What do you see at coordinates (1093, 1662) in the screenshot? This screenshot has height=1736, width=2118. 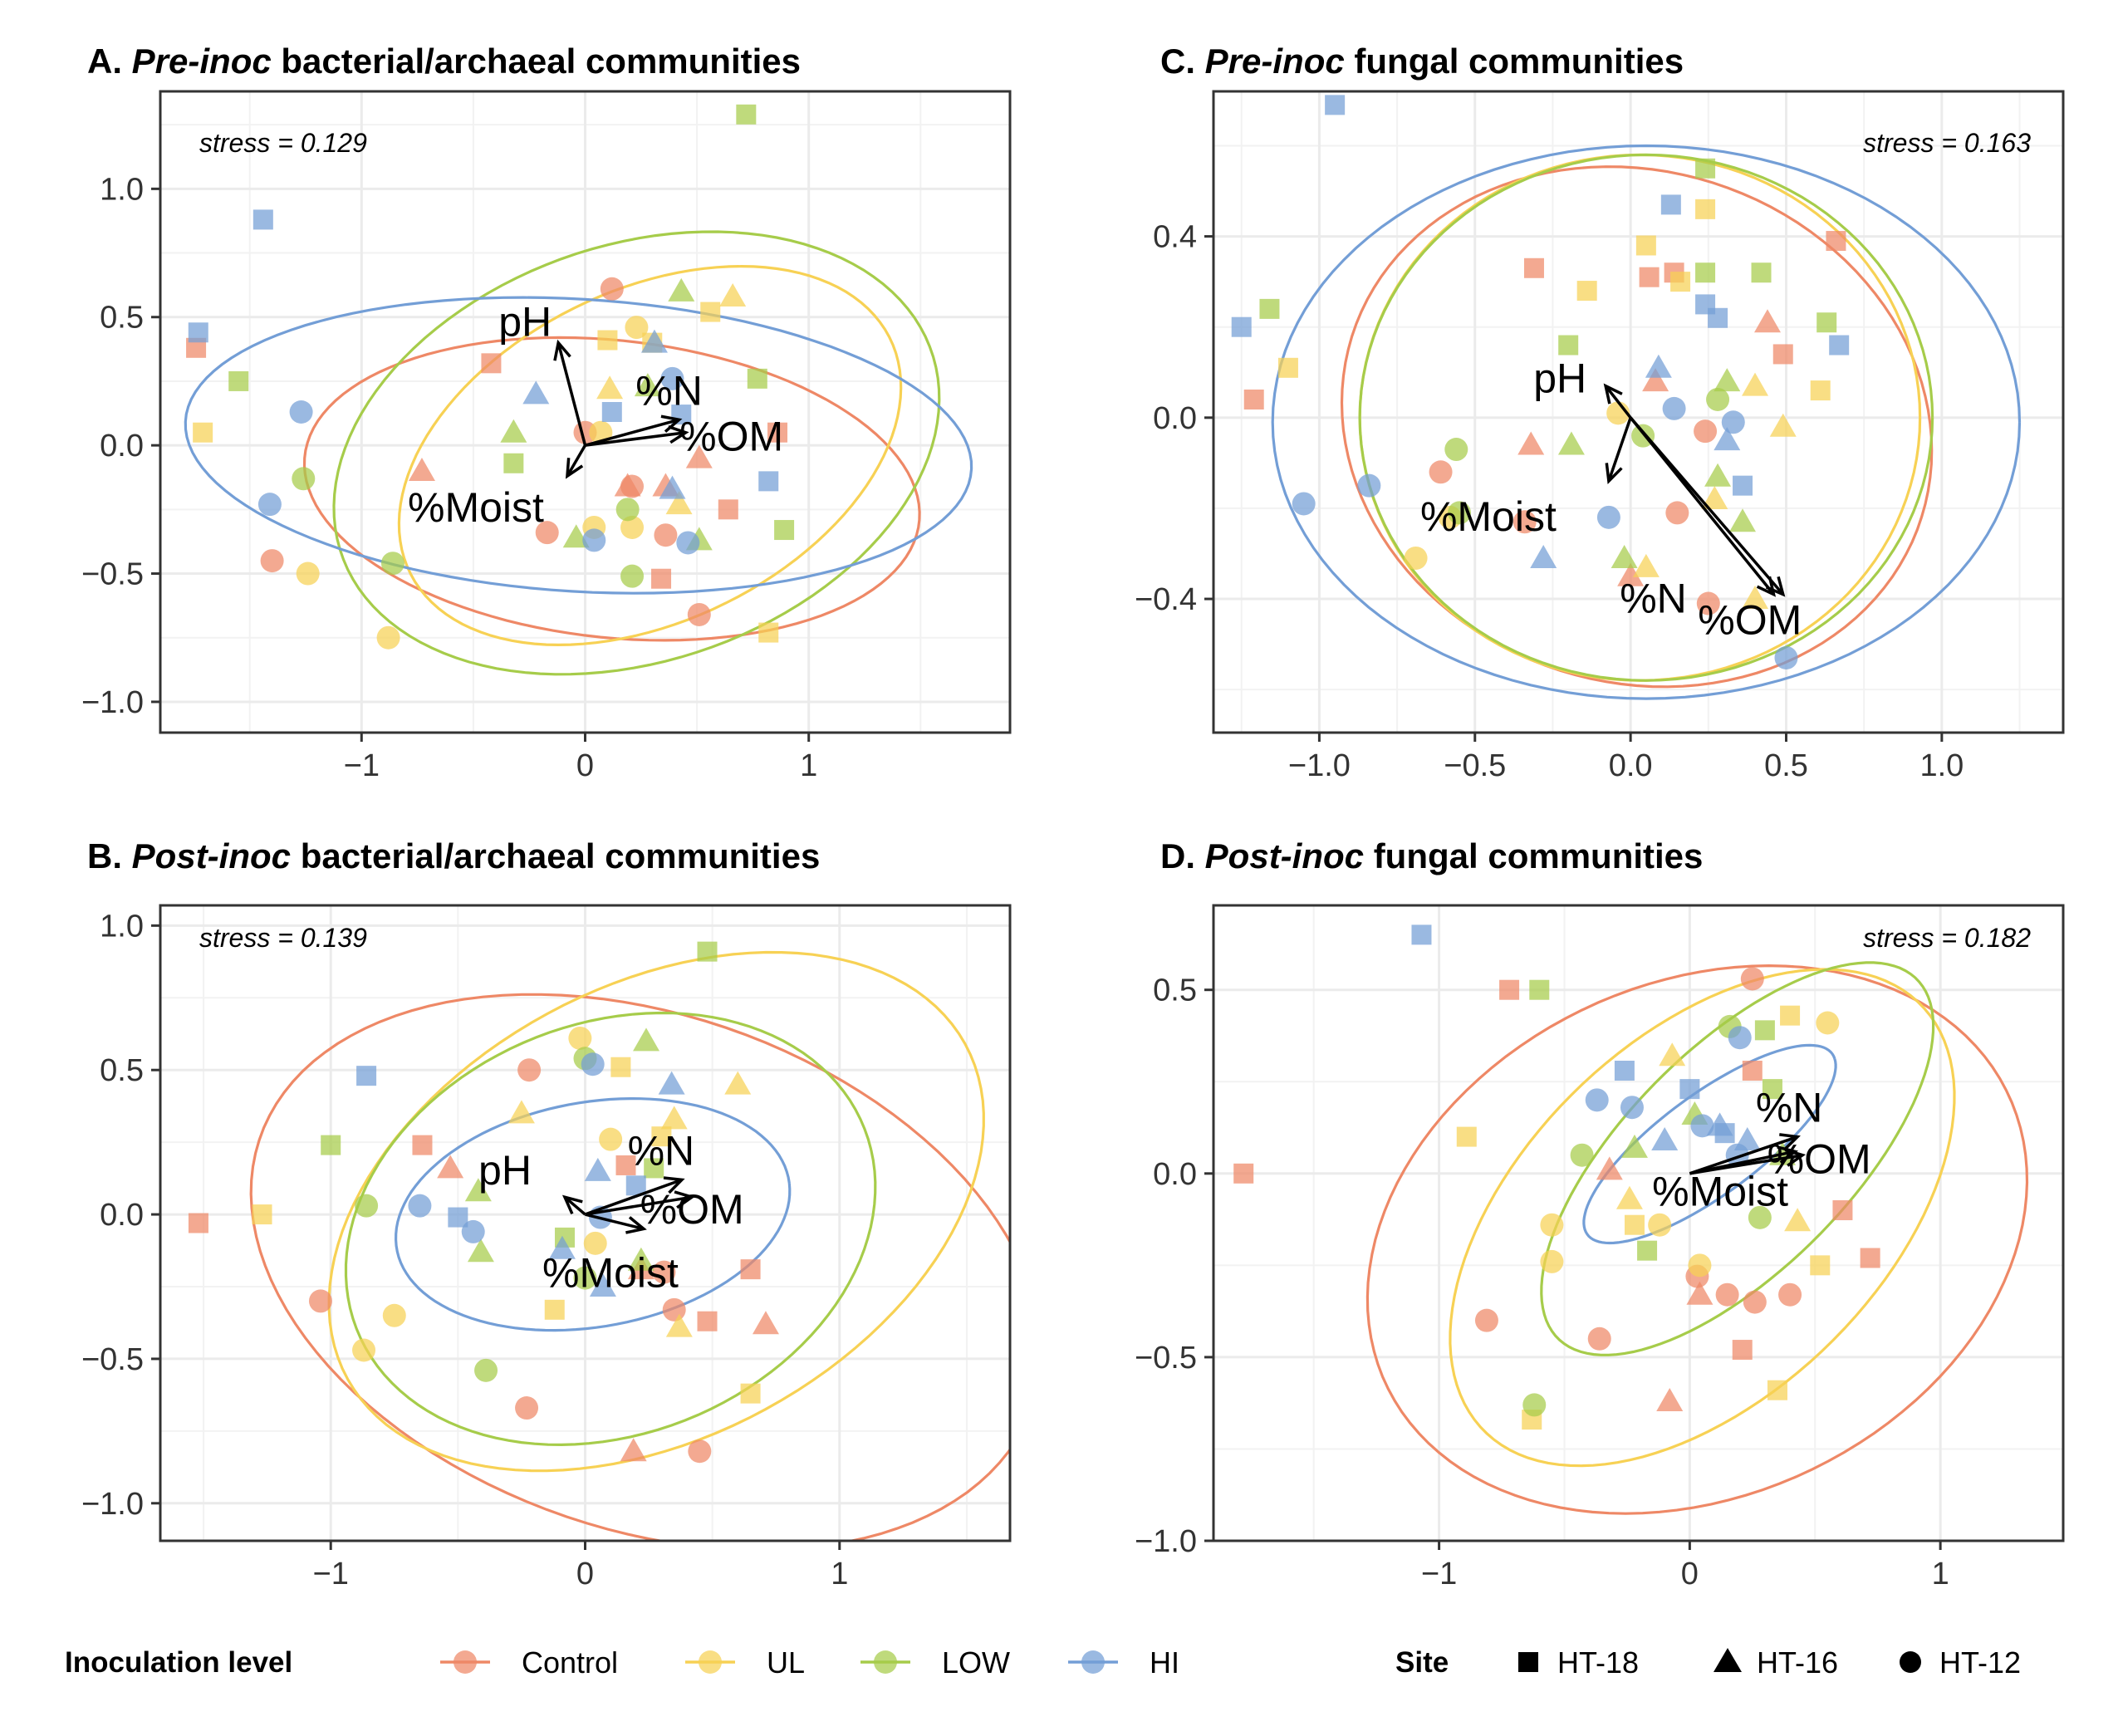 I see `legend-key-hi` at bounding box center [1093, 1662].